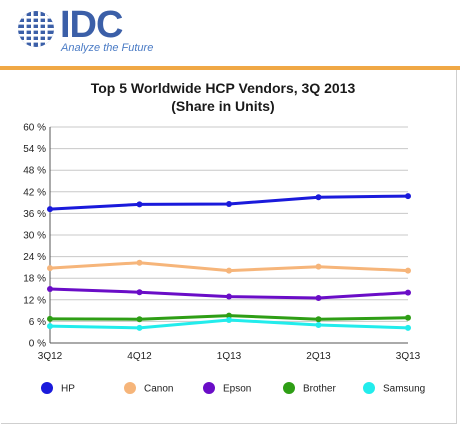 This screenshot has height=426, width=460. What do you see at coordinates (37, 344) in the screenshot?
I see `y-tick-label: 0 %` at bounding box center [37, 344].